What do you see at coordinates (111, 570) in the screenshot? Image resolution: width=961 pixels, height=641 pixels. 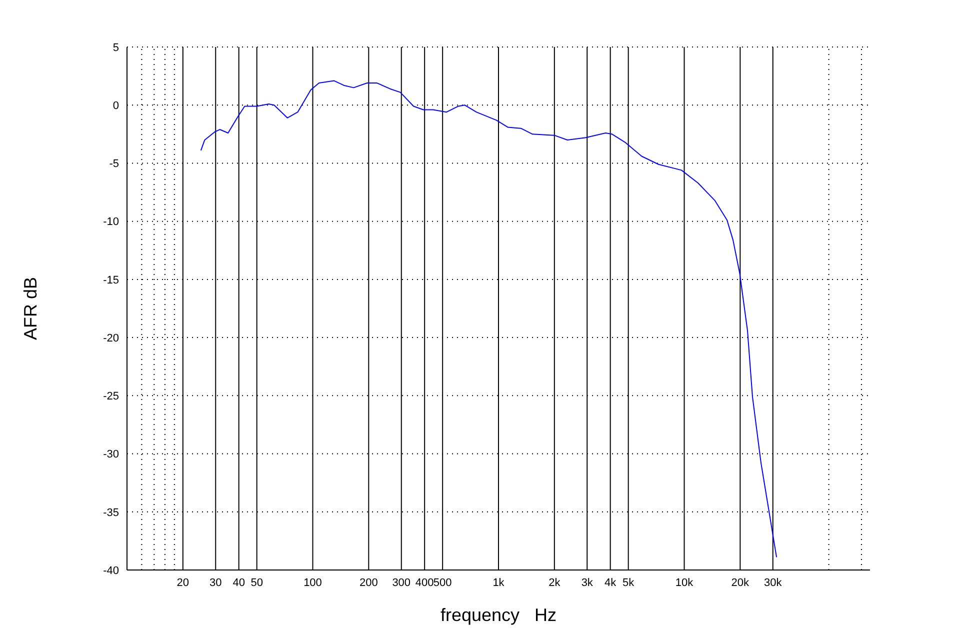 I see `y-tick-label: -40` at bounding box center [111, 570].